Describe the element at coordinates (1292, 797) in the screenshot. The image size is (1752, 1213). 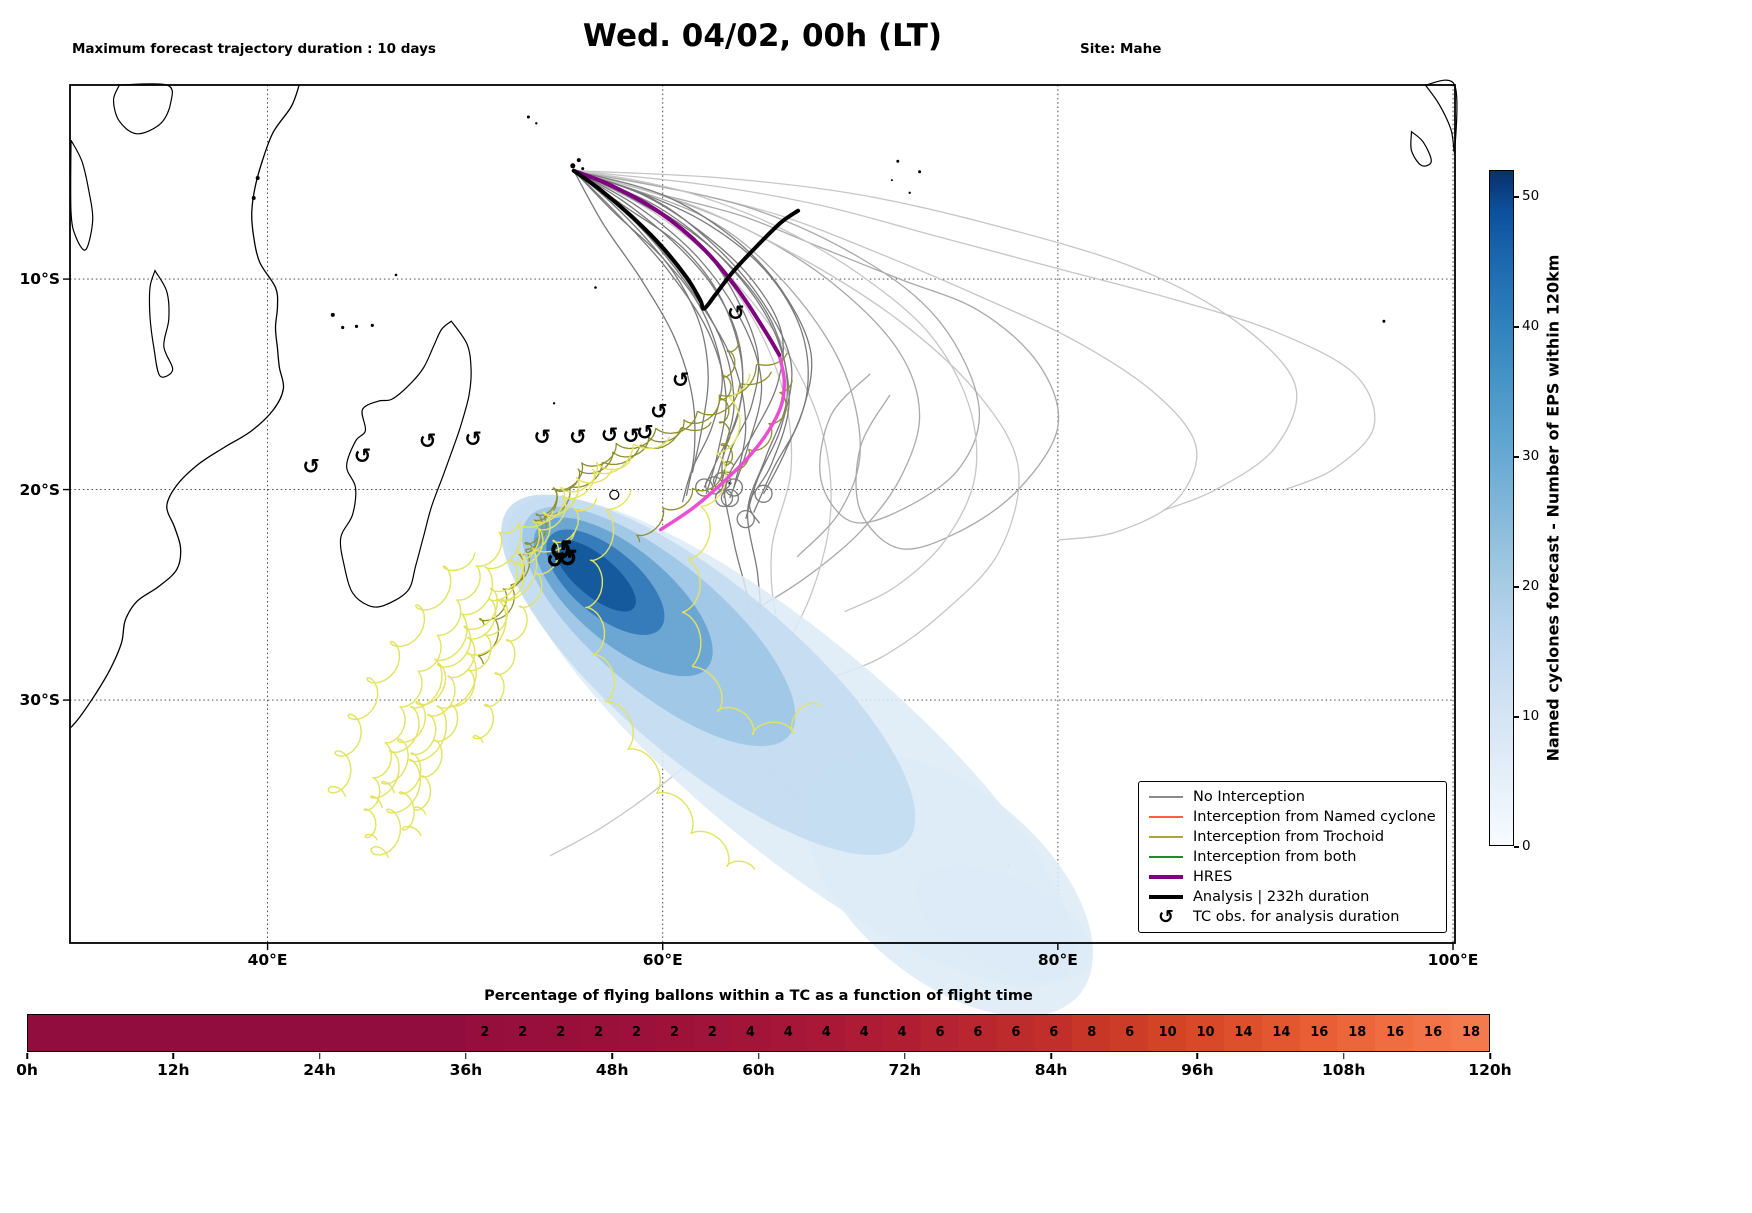
I see `legend-item-0: No Interception` at that location.